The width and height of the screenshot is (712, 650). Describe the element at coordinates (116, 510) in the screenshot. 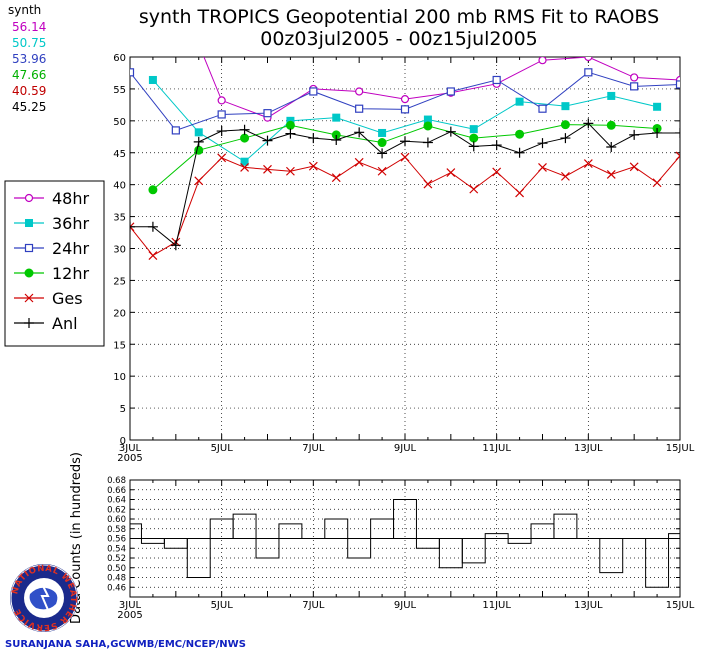

I see `y-tick-label: 0.62` at that location.